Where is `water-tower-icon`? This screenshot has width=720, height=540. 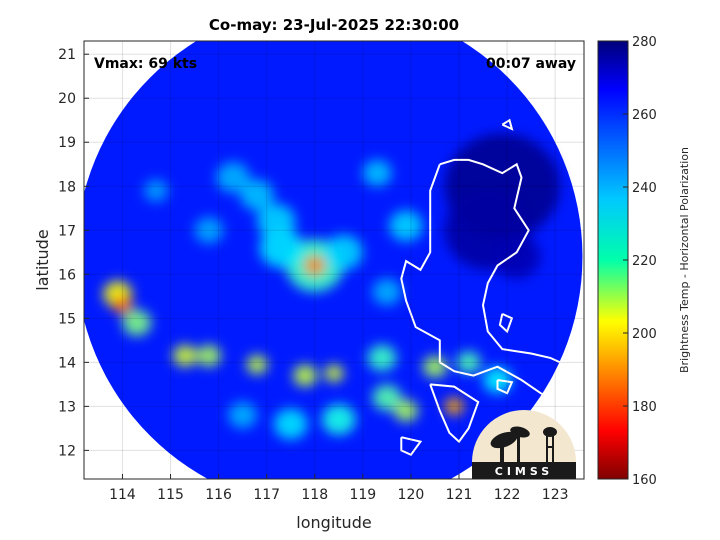
water-tower-icon is located at coordinates (550, 444).